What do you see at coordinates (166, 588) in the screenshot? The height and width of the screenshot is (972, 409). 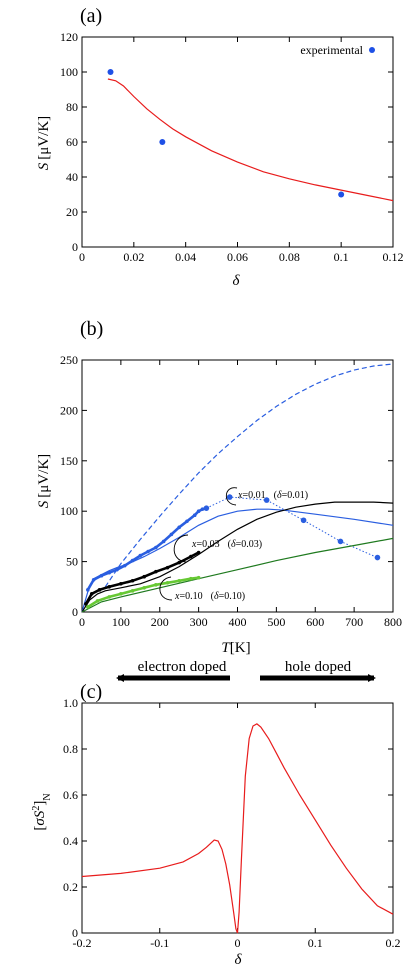 I see `annotation-bracket-x010` at bounding box center [166, 588].